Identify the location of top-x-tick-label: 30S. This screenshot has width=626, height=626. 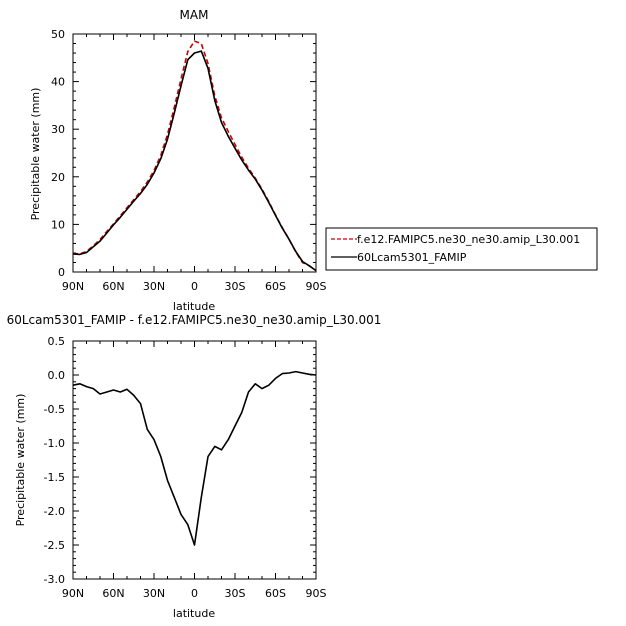
(235, 286).